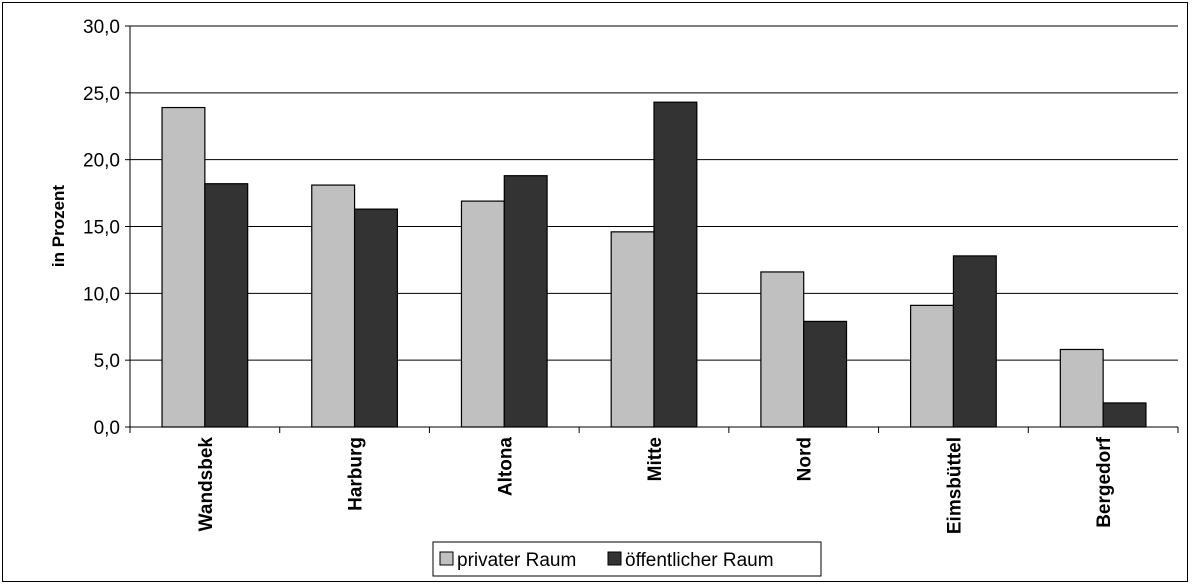 The image size is (1192, 586). I want to click on y-tick-label: 0,0, so click(107, 428).